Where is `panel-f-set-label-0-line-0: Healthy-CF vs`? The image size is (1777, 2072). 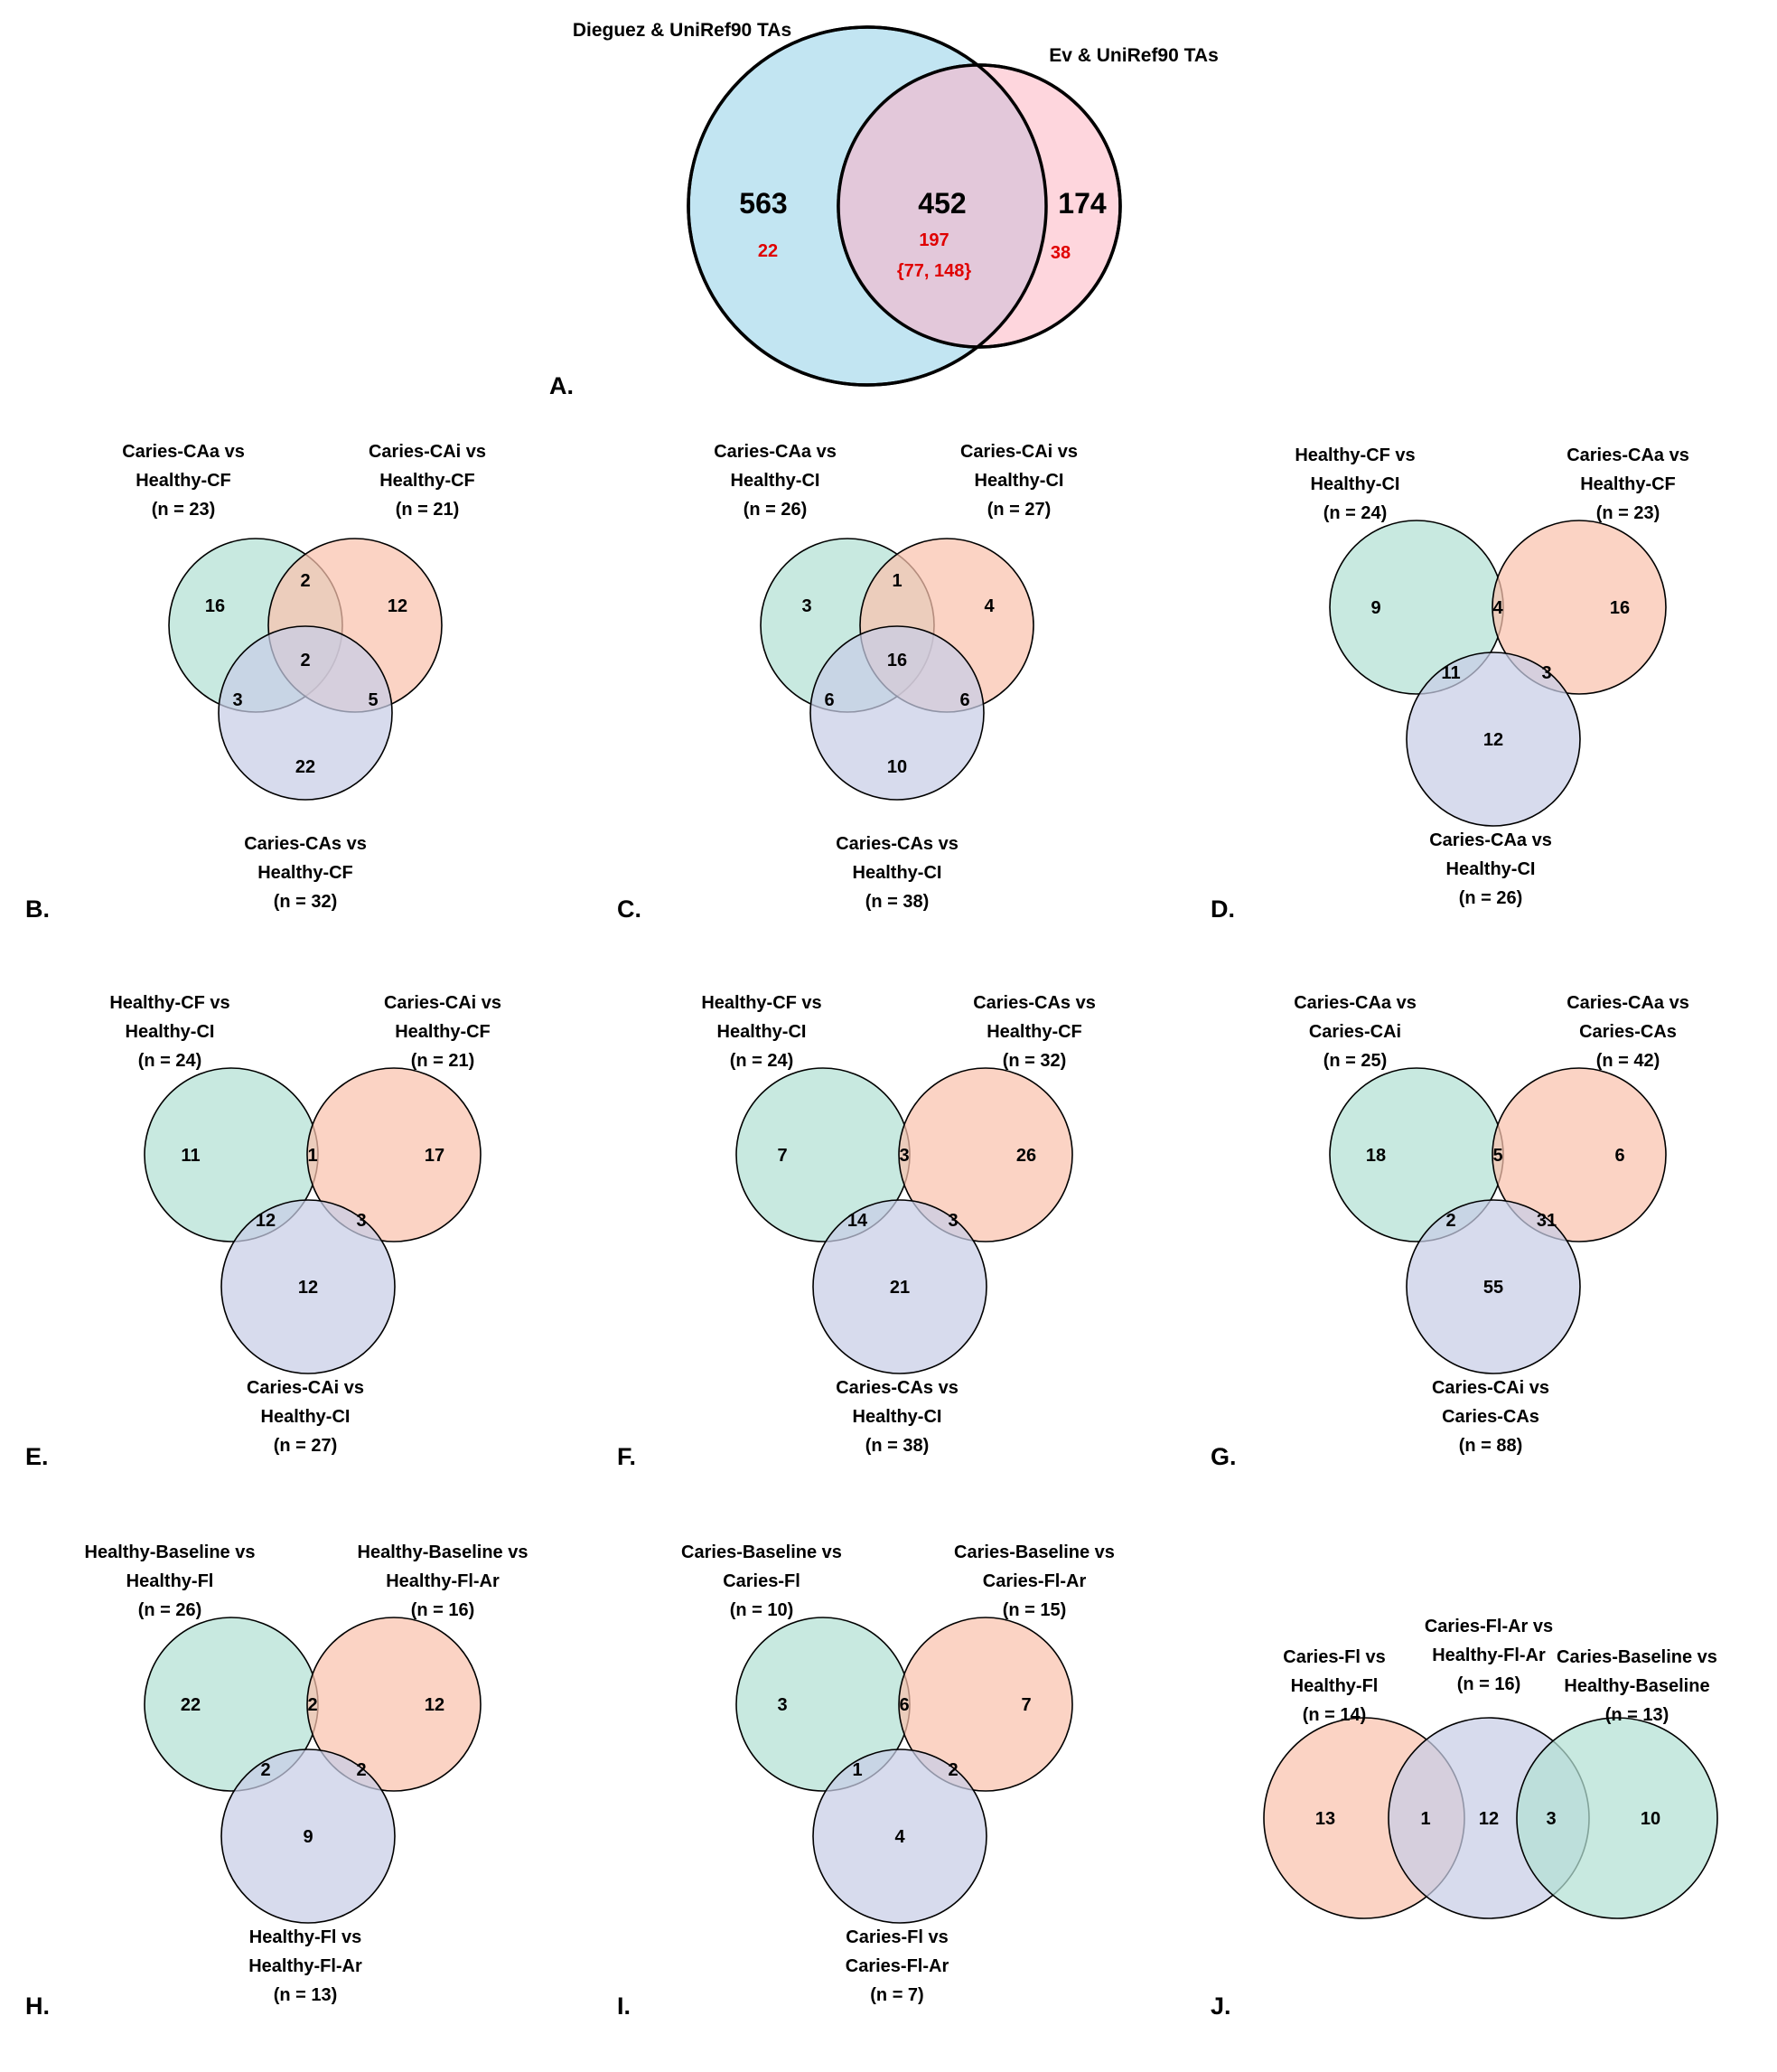
panel-f-set-label-0-line-0: Healthy-CF vs is located at coordinates (761, 1003).